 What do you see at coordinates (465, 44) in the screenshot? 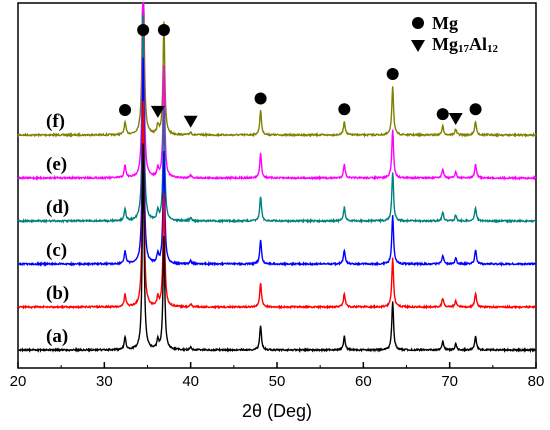
I see `legend-label-mg17al12: Mg17Al12` at bounding box center [465, 44].